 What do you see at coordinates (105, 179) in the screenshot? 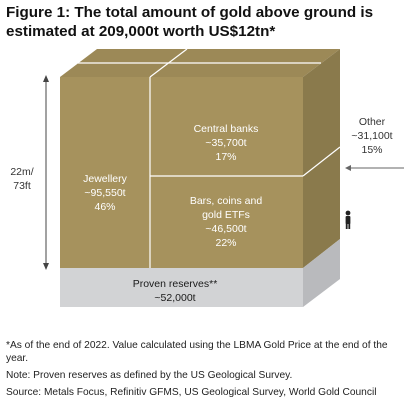
I see `jewellery-name: Jewellery` at bounding box center [105, 179].